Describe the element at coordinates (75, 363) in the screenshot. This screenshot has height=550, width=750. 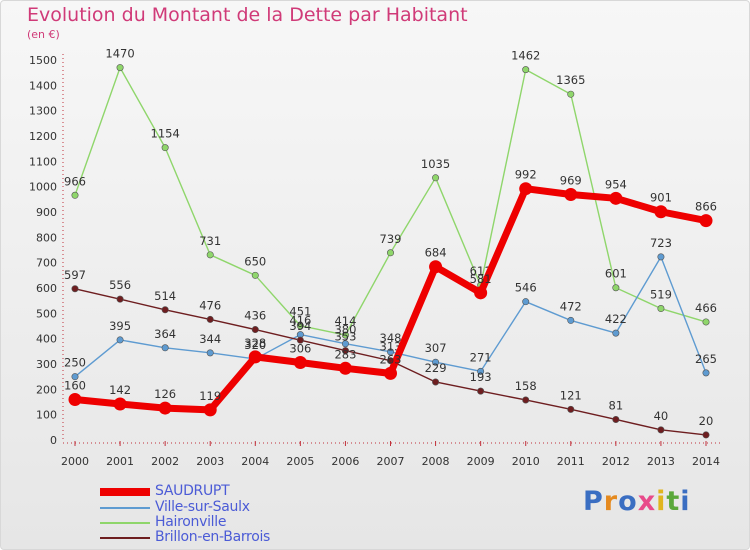
I see `data-label-ville-sur-saulx: 250` at that location.